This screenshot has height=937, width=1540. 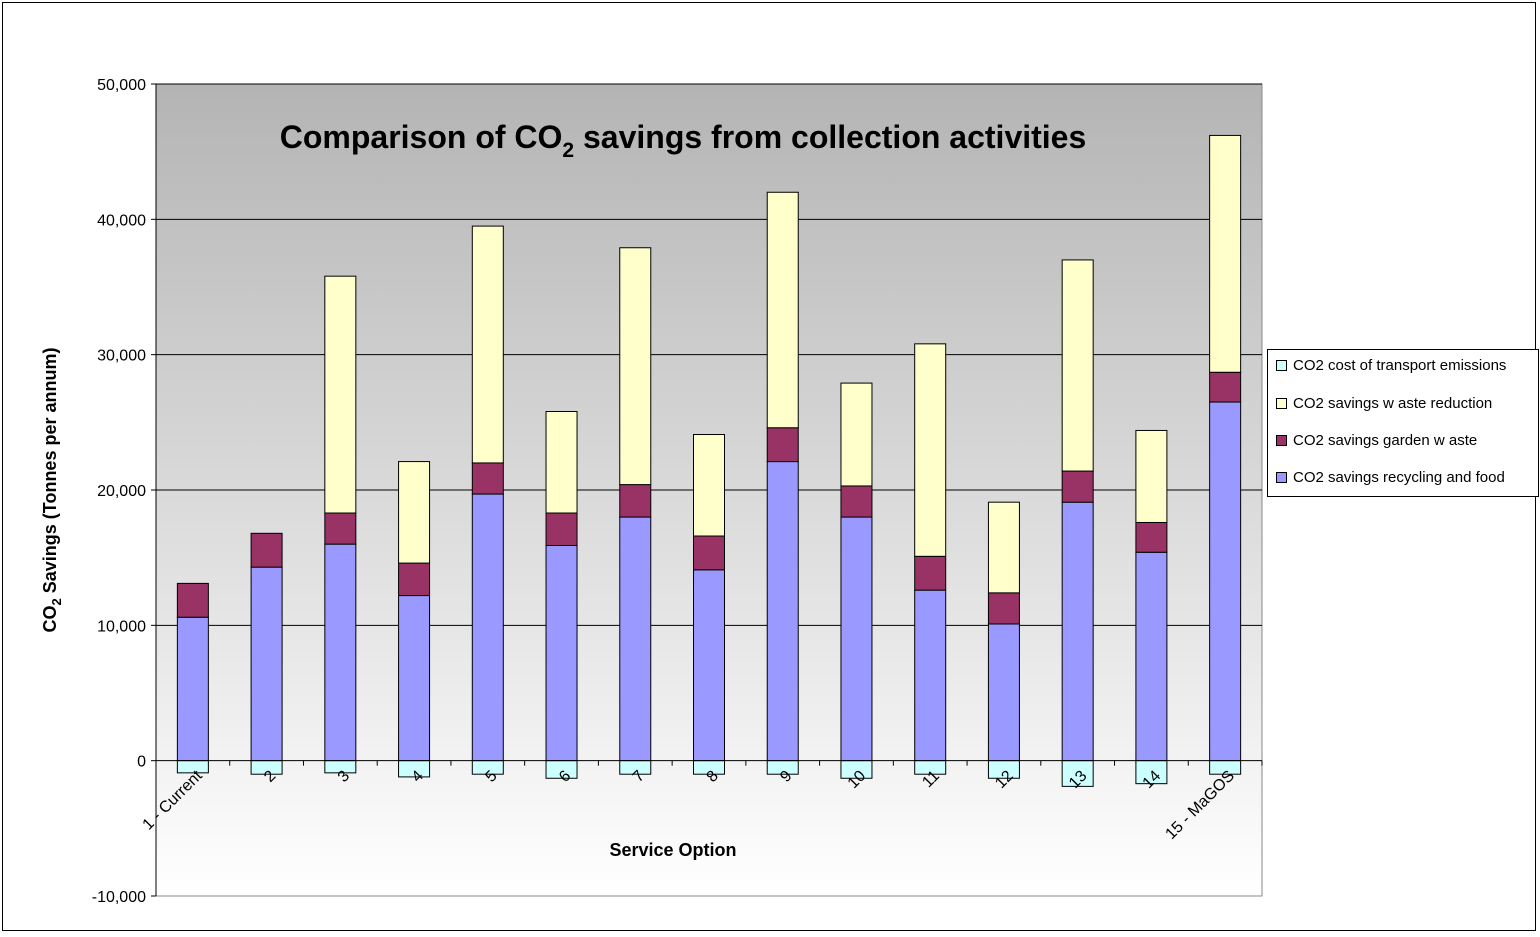 What do you see at coordinates (1077, 773) in the screenshot?
I see `bar-segment-transport` at bounding box center [1077, 773].